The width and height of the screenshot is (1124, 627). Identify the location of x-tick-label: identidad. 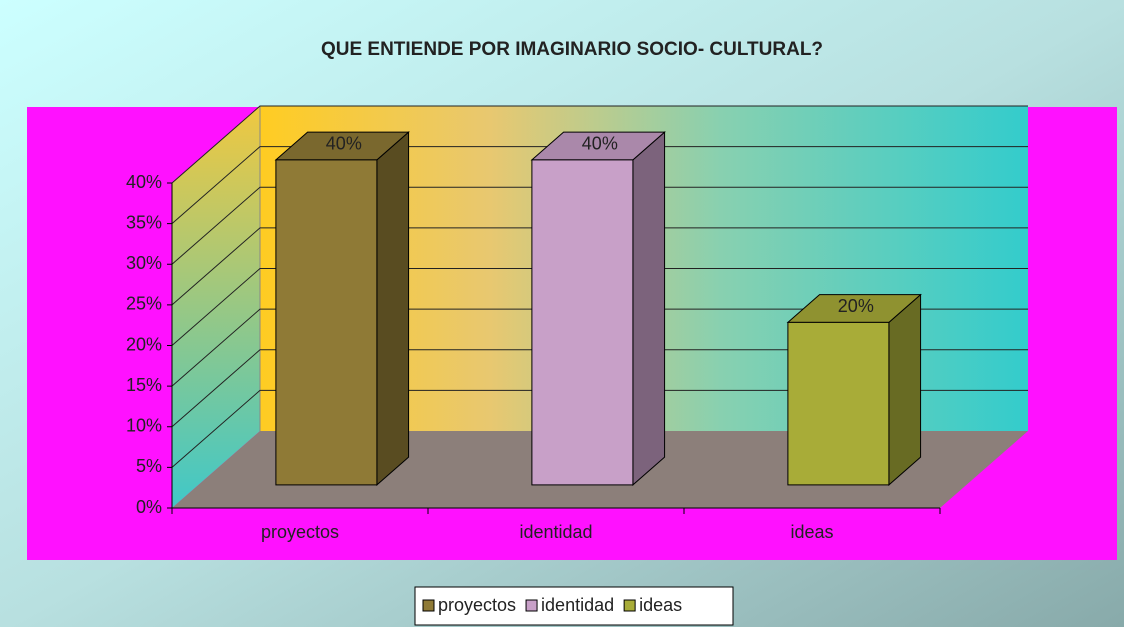
(555, 532).